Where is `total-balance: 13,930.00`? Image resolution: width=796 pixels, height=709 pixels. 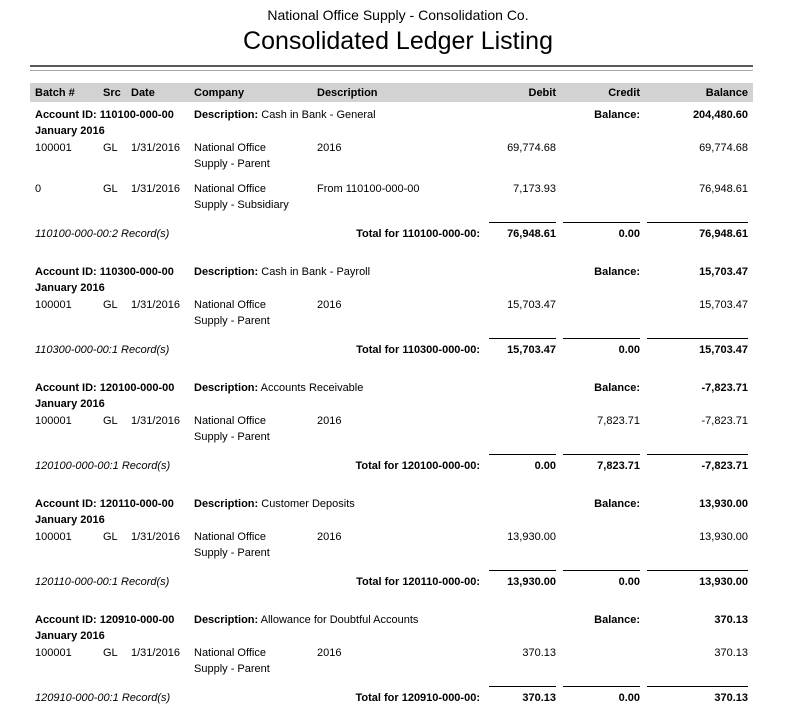
total-balance: 13,930.00 is located at coordinates (697, 580).